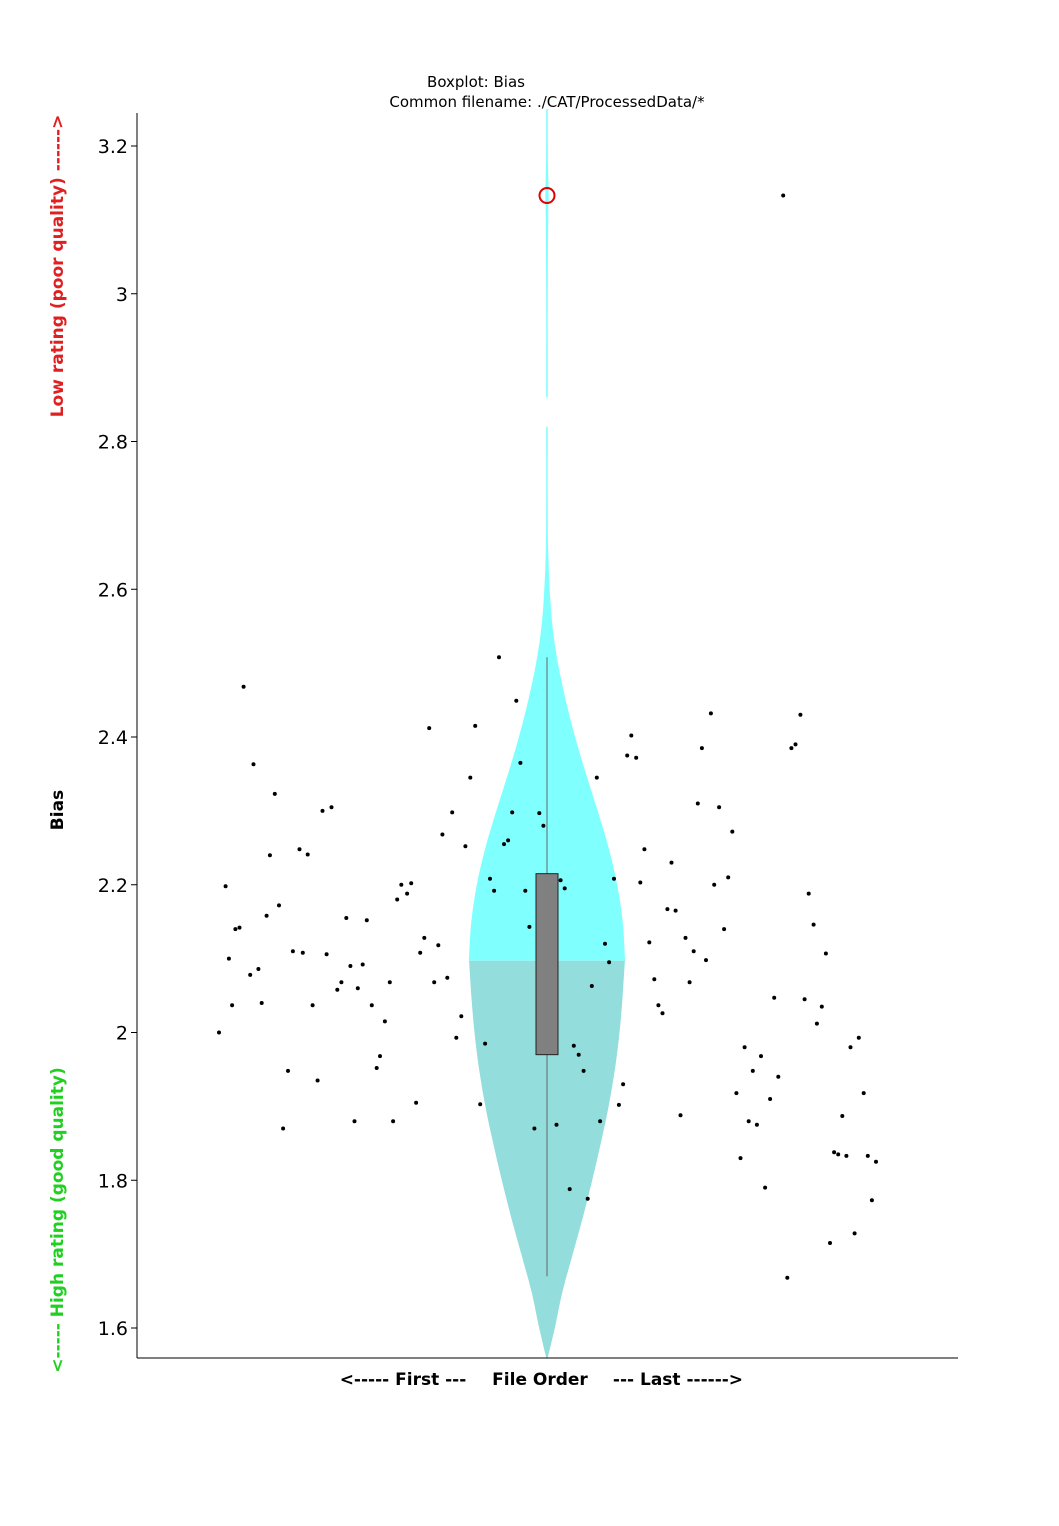 Image resolution: width=1059 pixels, height=1526 pixels. Describe the element at coordinates (113, 147) in the screenshot. I see `y-tick-label: 3.2` at that location.